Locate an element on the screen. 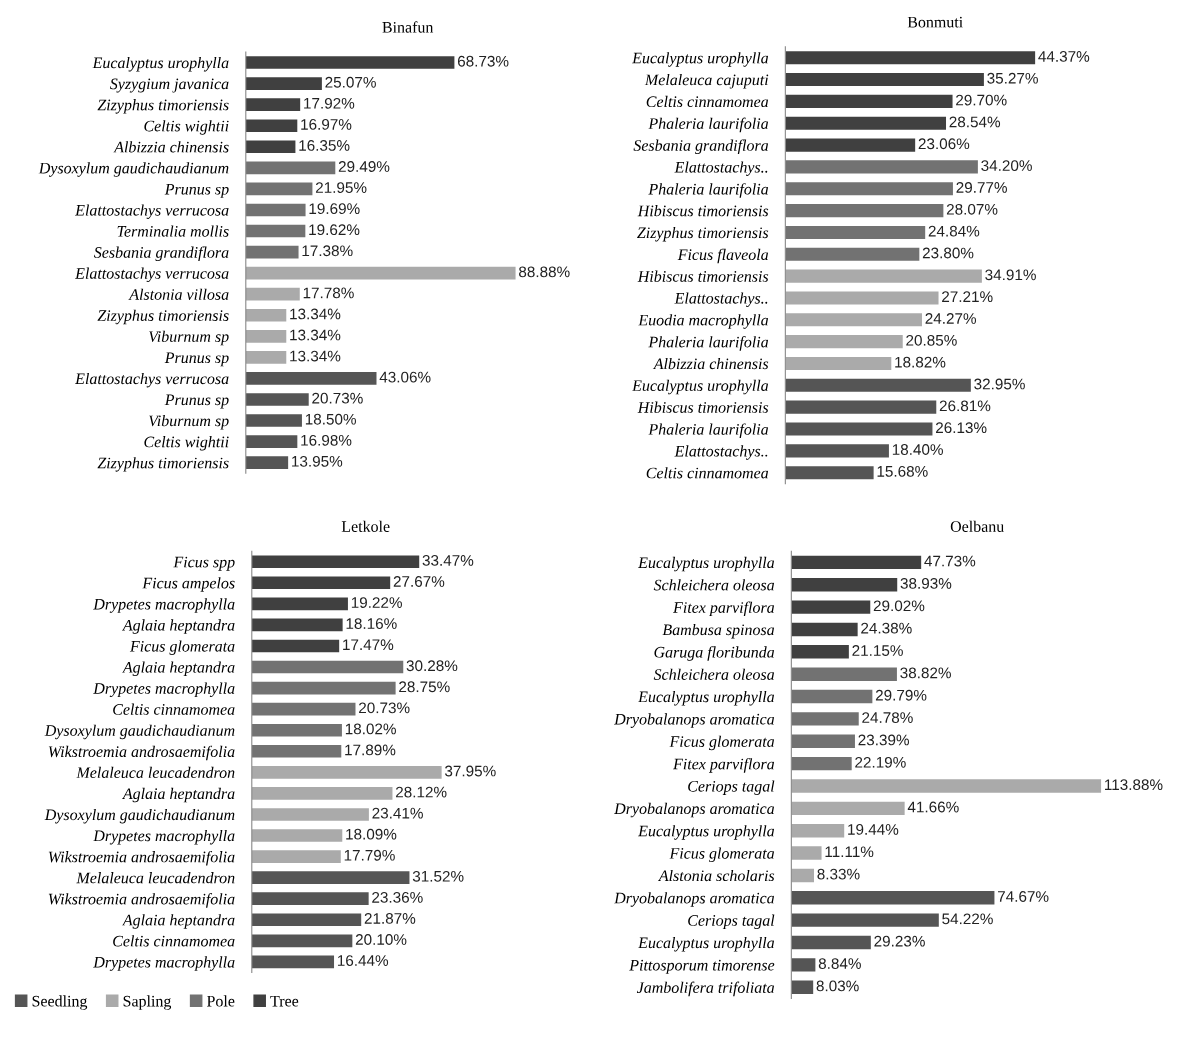 This screenshot has width=1199, height=1040. data-label: 24.38% is located at coordinates (886, 628).